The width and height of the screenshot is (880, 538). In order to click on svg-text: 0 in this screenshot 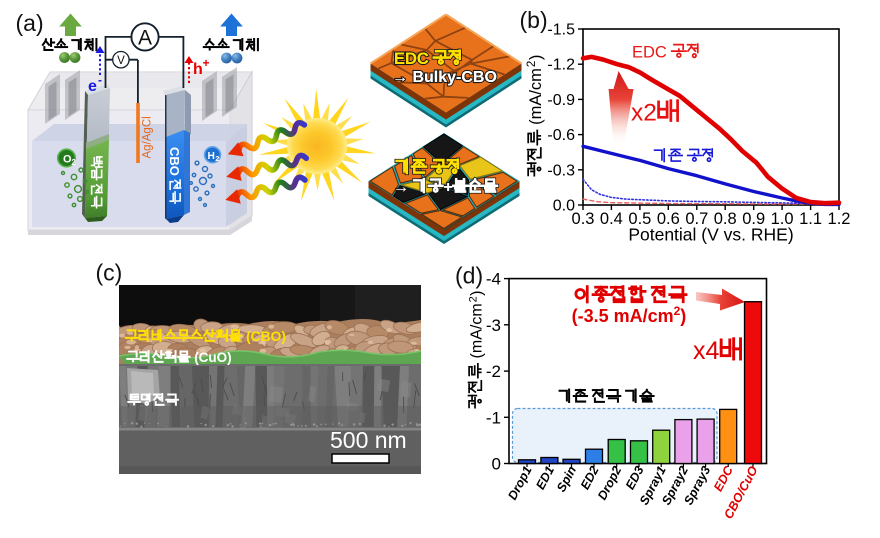, I will do `click(496, 464)`.